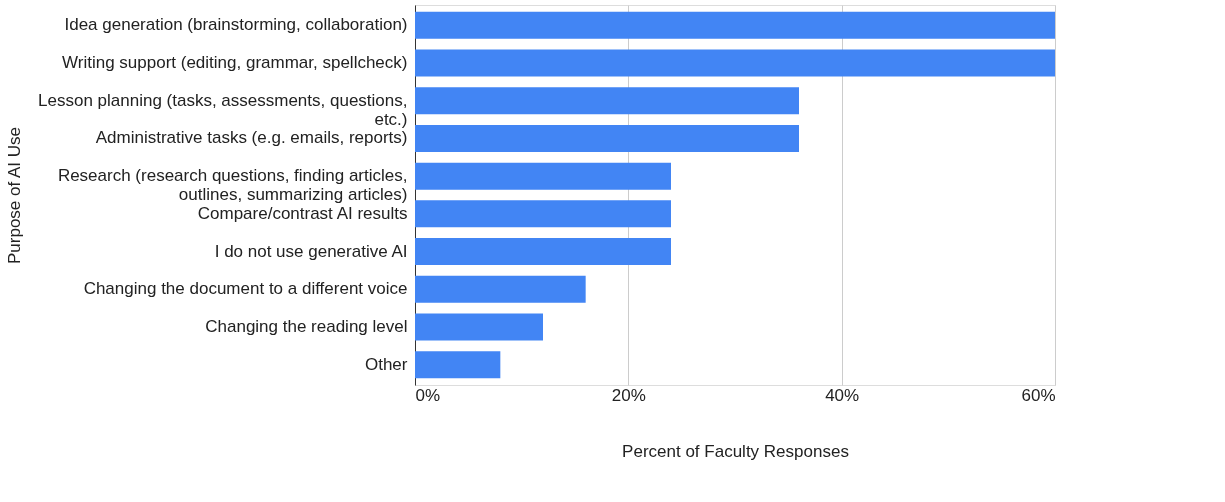  I want to click on y-tick-label: Administrative tasks (e.g. emails, reports), so click(251, 138).